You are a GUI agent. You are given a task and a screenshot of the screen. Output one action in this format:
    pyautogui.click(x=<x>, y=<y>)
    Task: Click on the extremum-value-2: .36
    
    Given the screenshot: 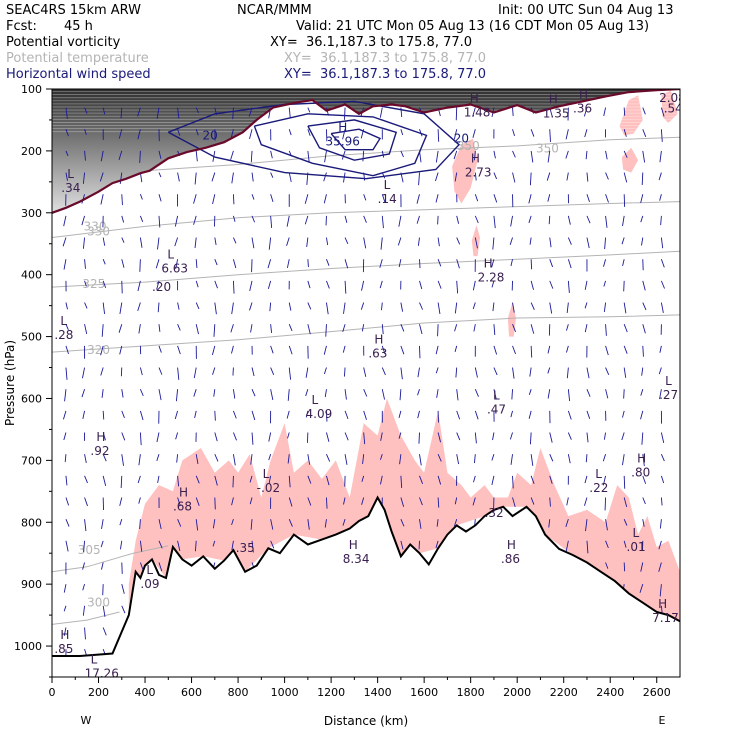 What is the action you would take?
    pyautogui.click(x=582, y=109)
    